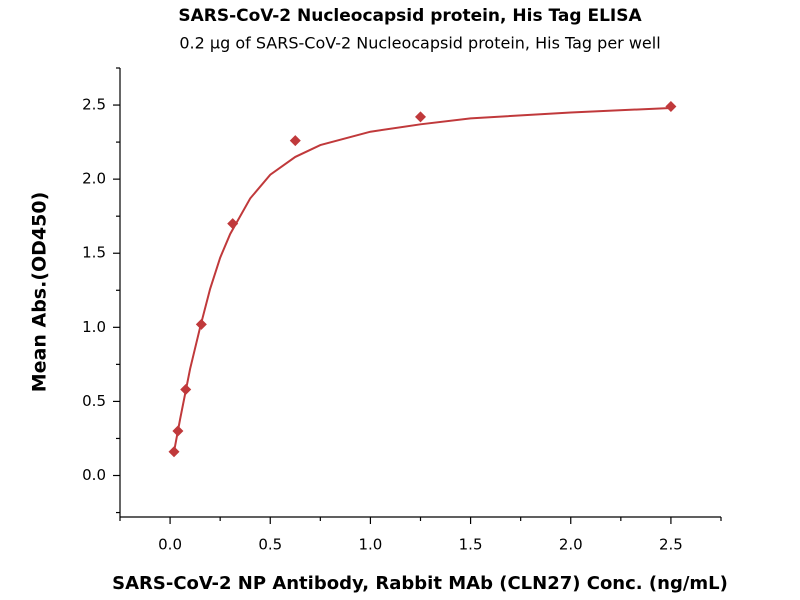 The height and width of the screenshot is (600, 800). I want to click on x-tick-label: 1.0, so click(370, 545).